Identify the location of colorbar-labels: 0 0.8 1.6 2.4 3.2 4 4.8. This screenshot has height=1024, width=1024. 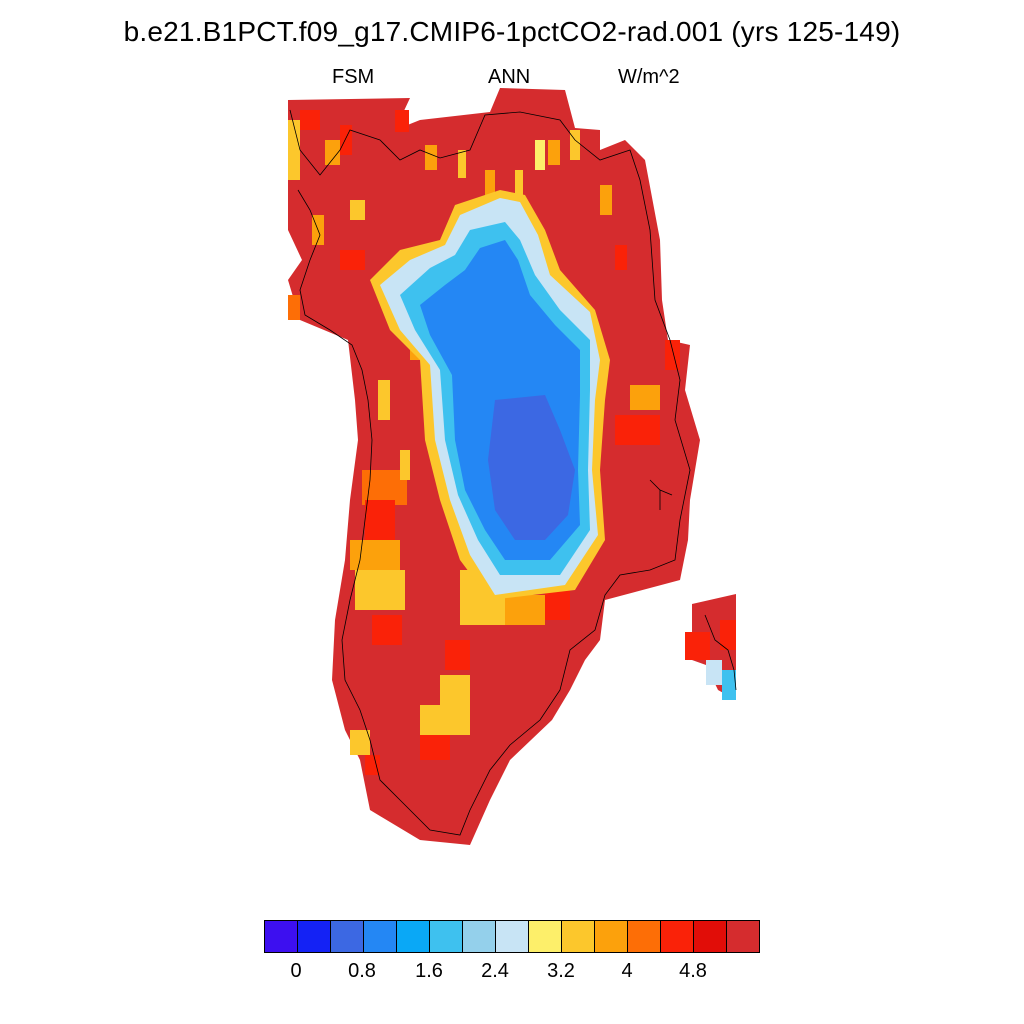
(512, 975).